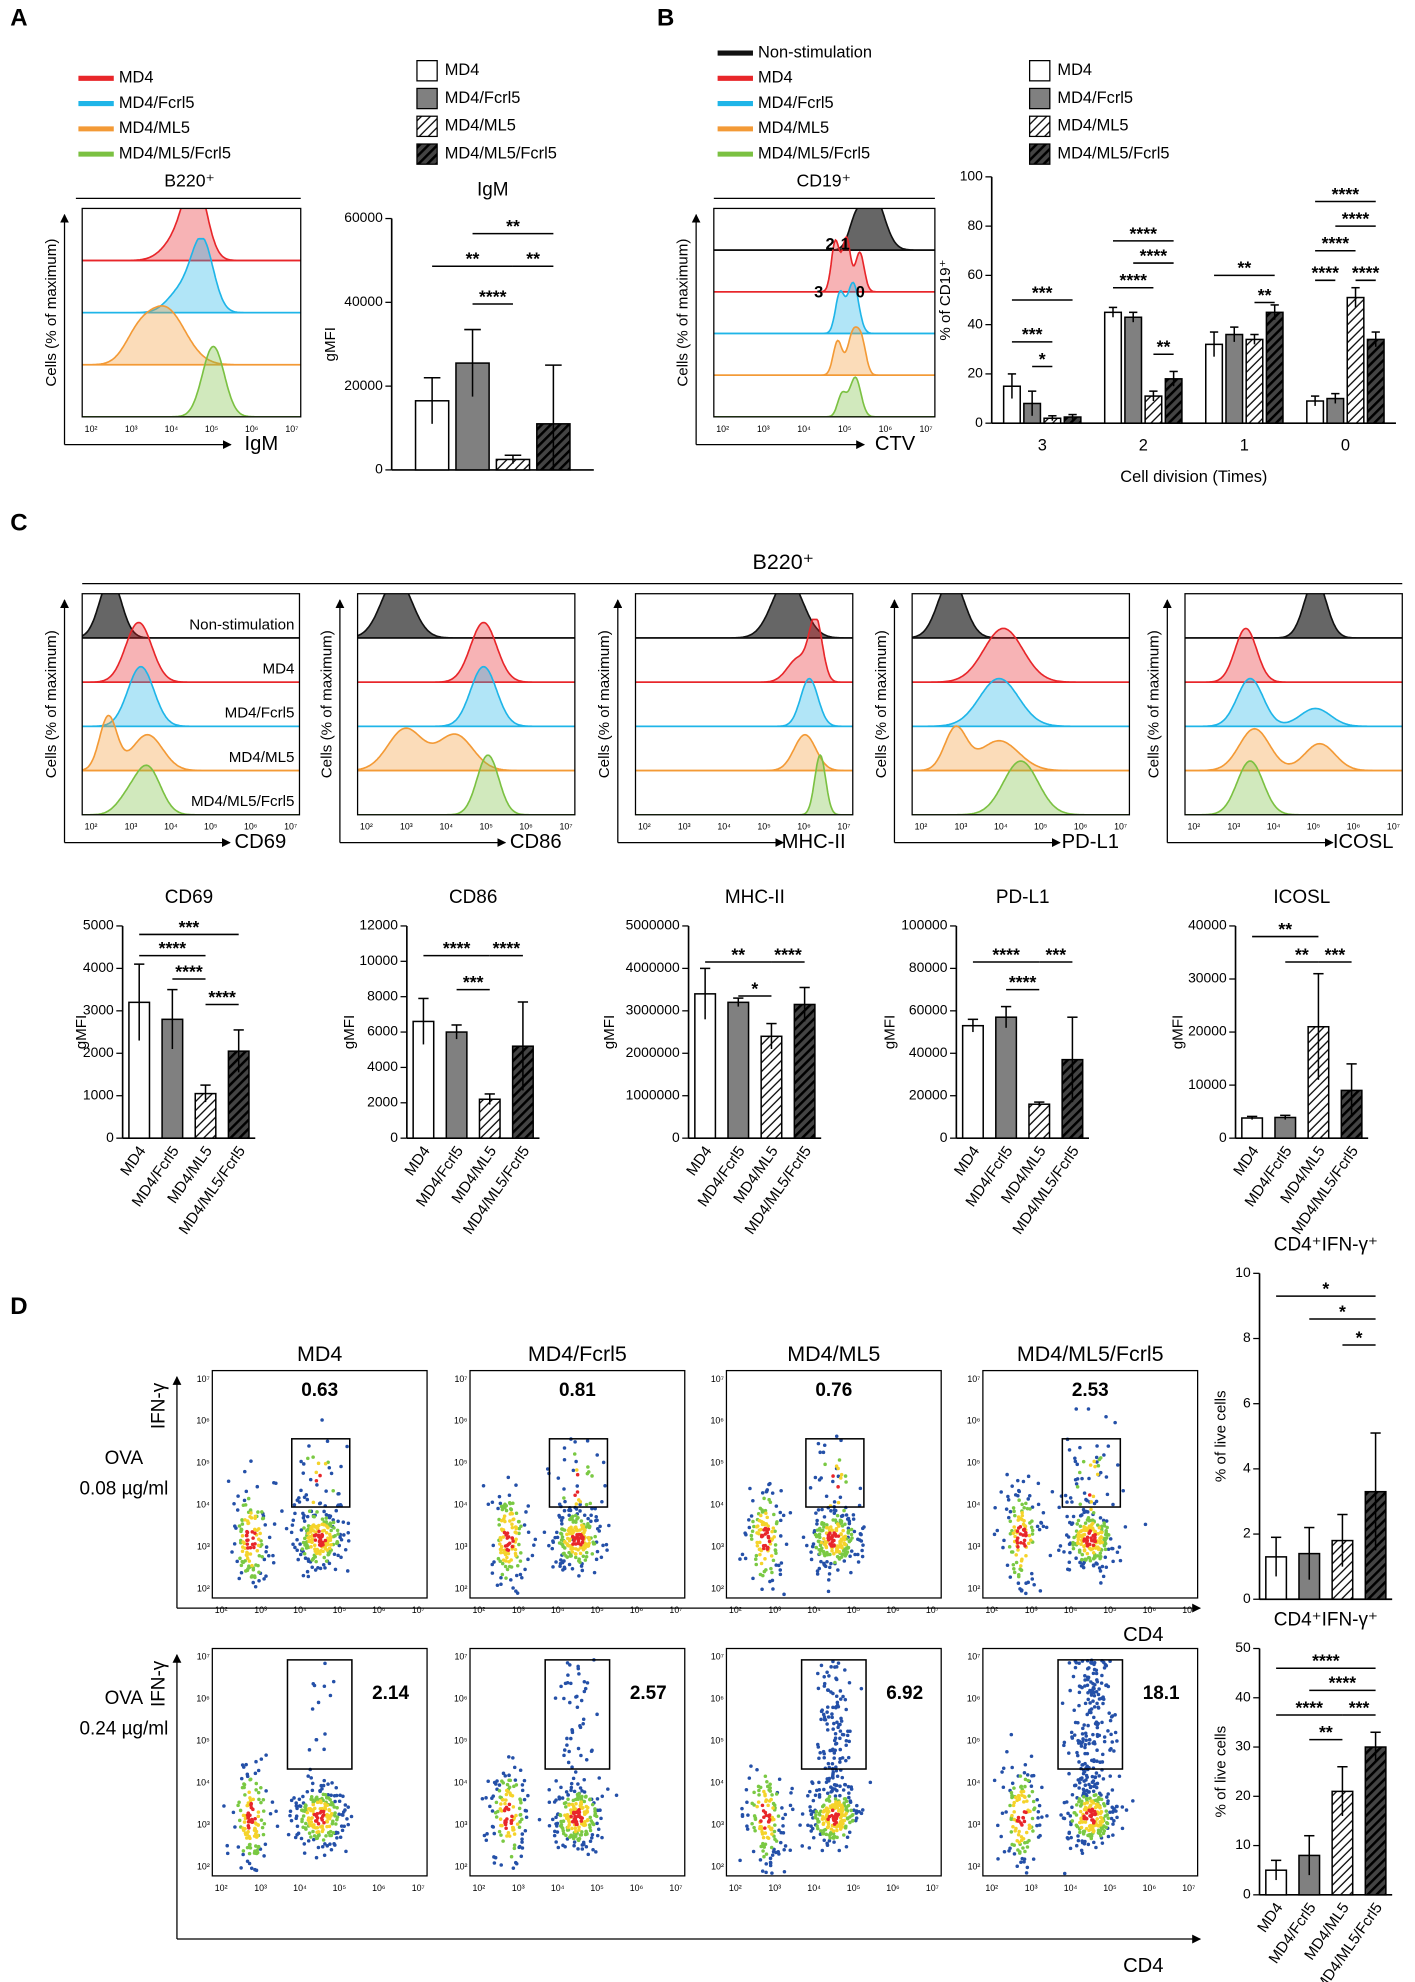  Describe the element at coordinates (1254, 381) in the screenshot. I see `bar` at that location.